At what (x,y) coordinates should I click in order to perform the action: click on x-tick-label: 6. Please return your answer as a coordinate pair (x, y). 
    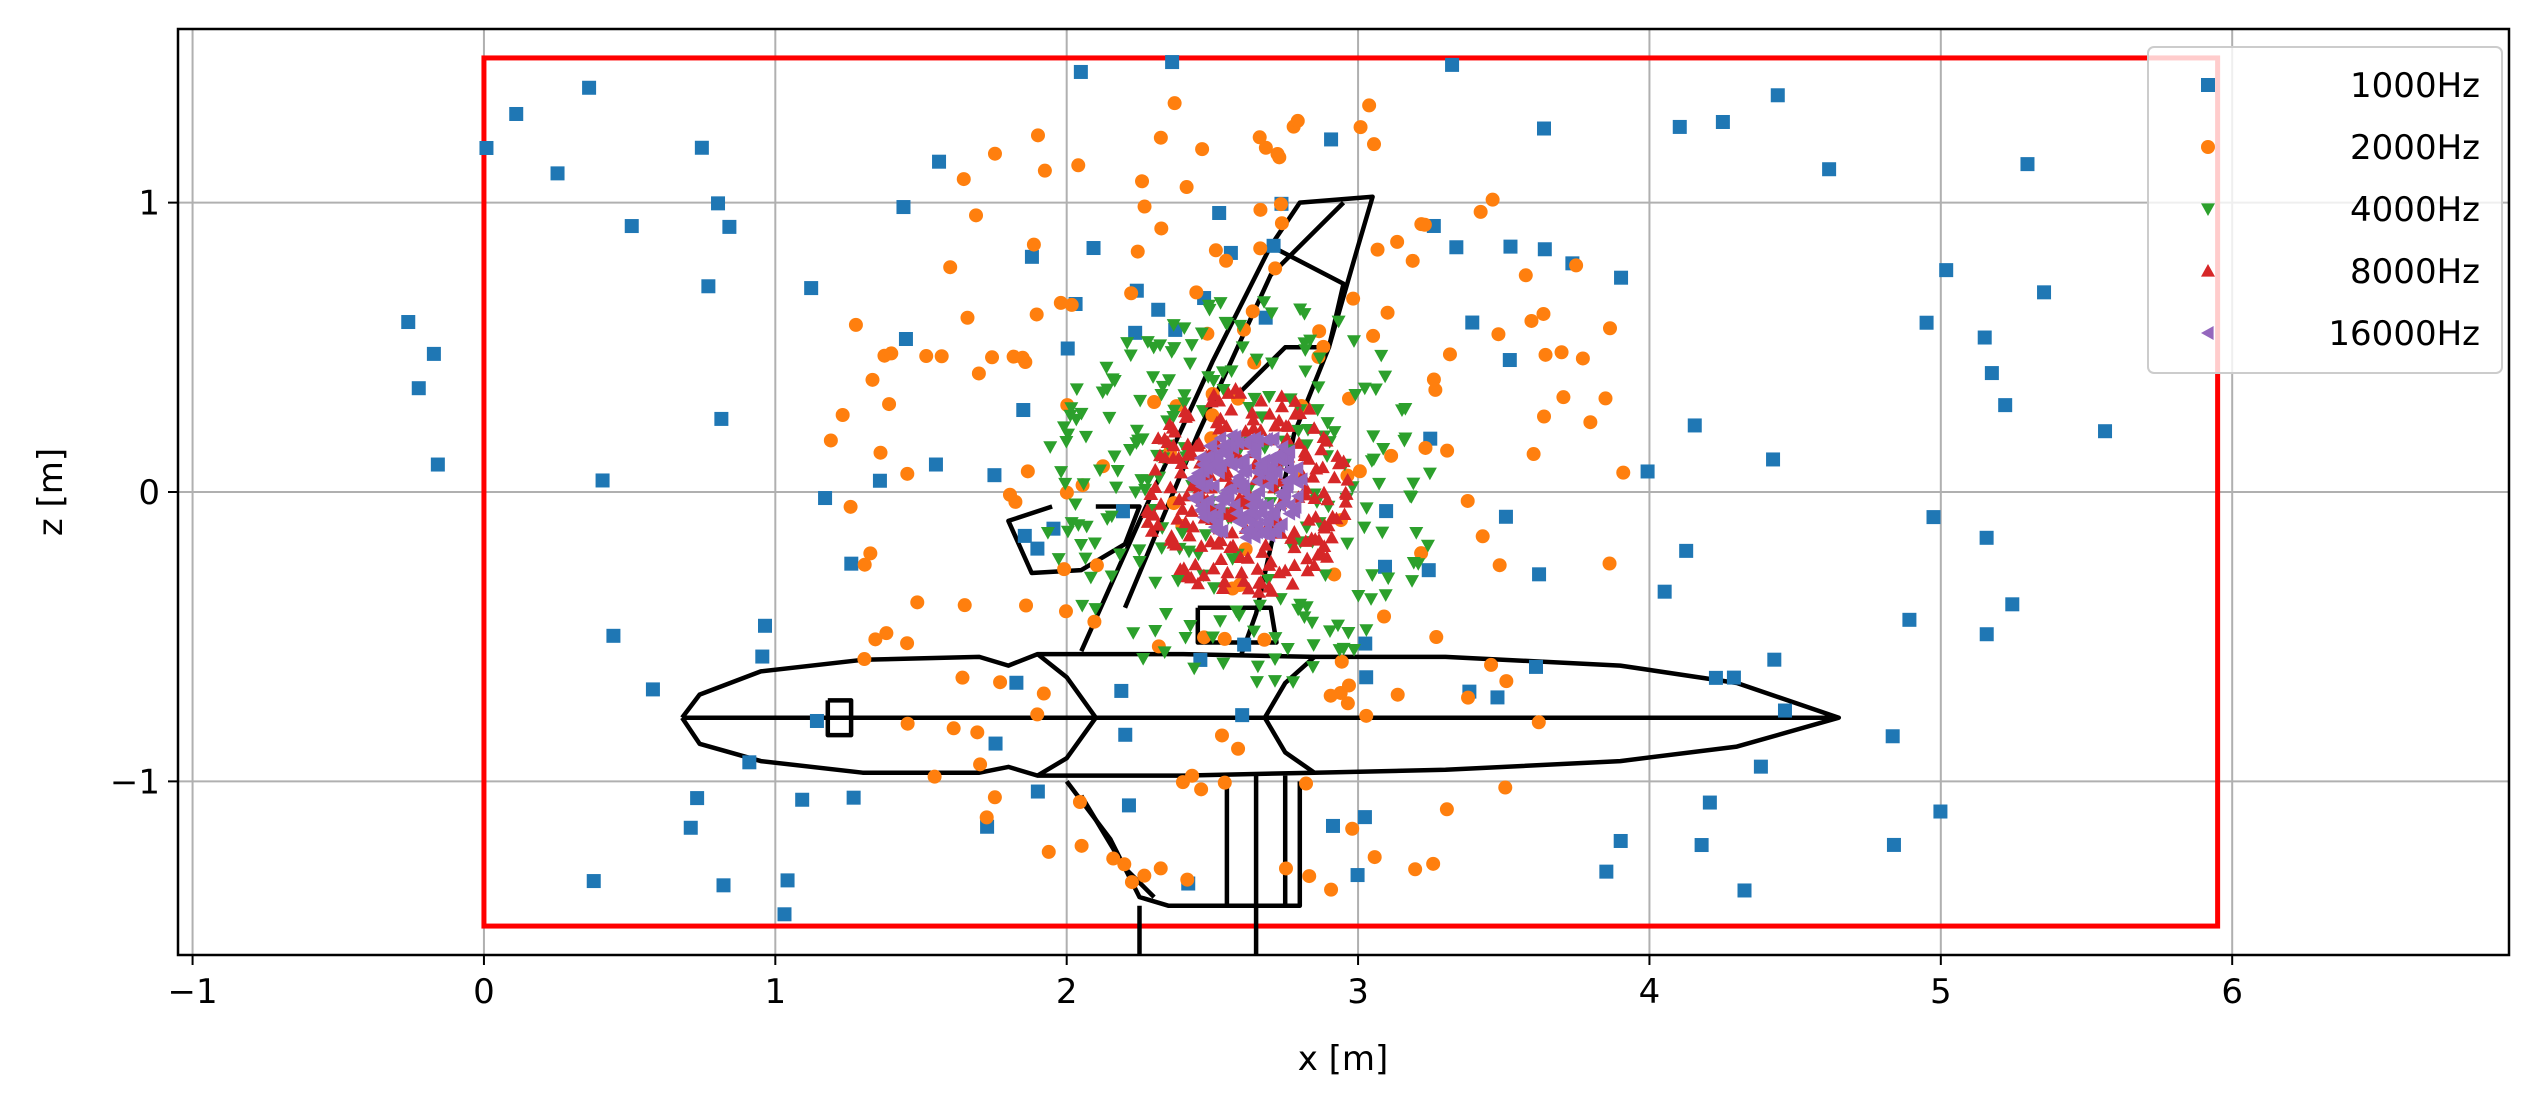
    Looking at the image, I should click on (2232, 992).